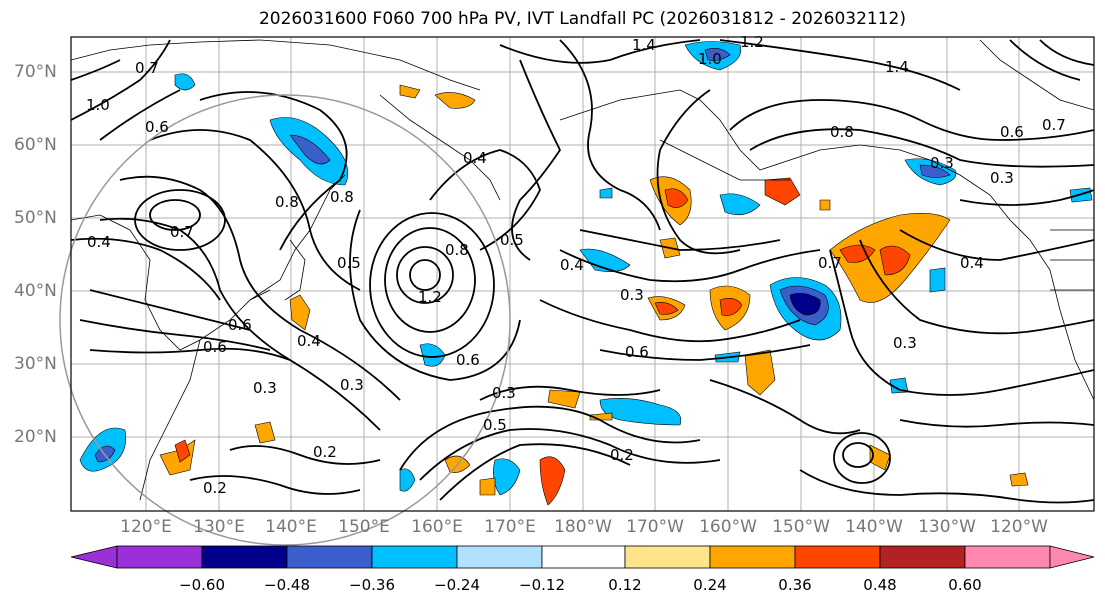 This screenshot has height=604, width=1105. What do you see at coordinates (1072, 557) in the screenshot?
I see `colorbar-extend-right` at bounding box center [1072, 557].